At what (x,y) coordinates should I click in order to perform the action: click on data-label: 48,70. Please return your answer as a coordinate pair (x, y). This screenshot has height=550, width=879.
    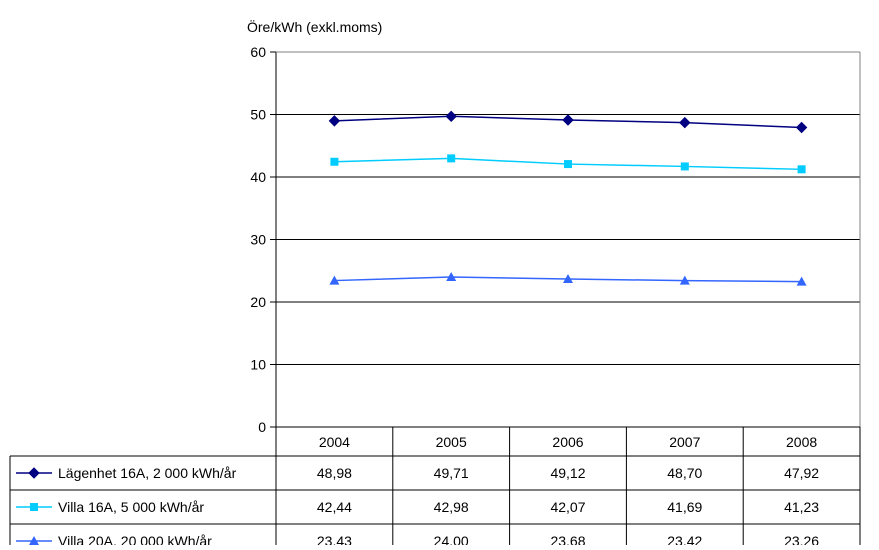
    Looking at the image, I should click on (684, 473).